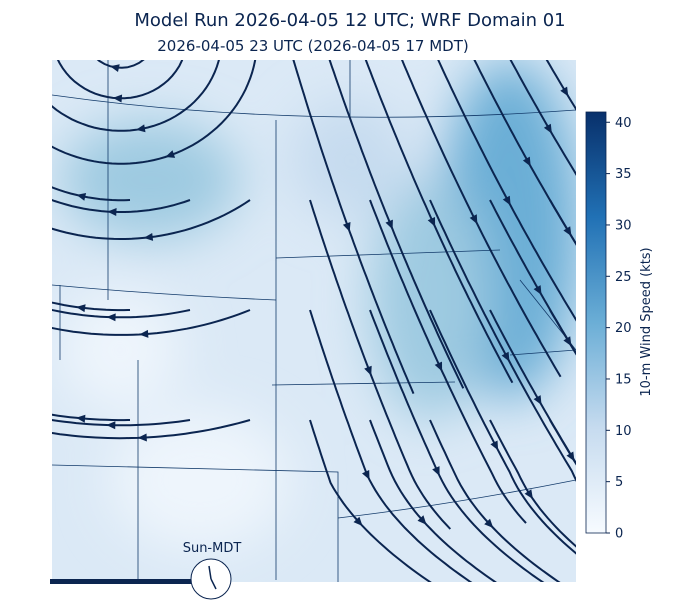  What do you see at coordinates (623, 174) in the screenshot?
I see `colorbar-tick-label: 35` at bounding box center [623, 174].